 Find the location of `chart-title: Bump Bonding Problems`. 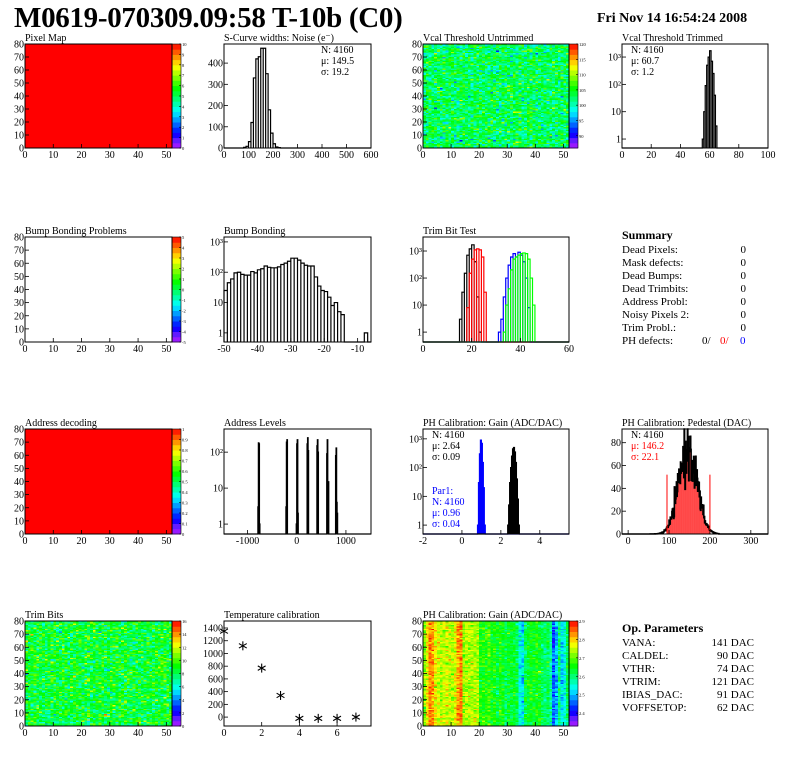

chart-title: Bump Bonding Problems is located at coordinates (76, 231).